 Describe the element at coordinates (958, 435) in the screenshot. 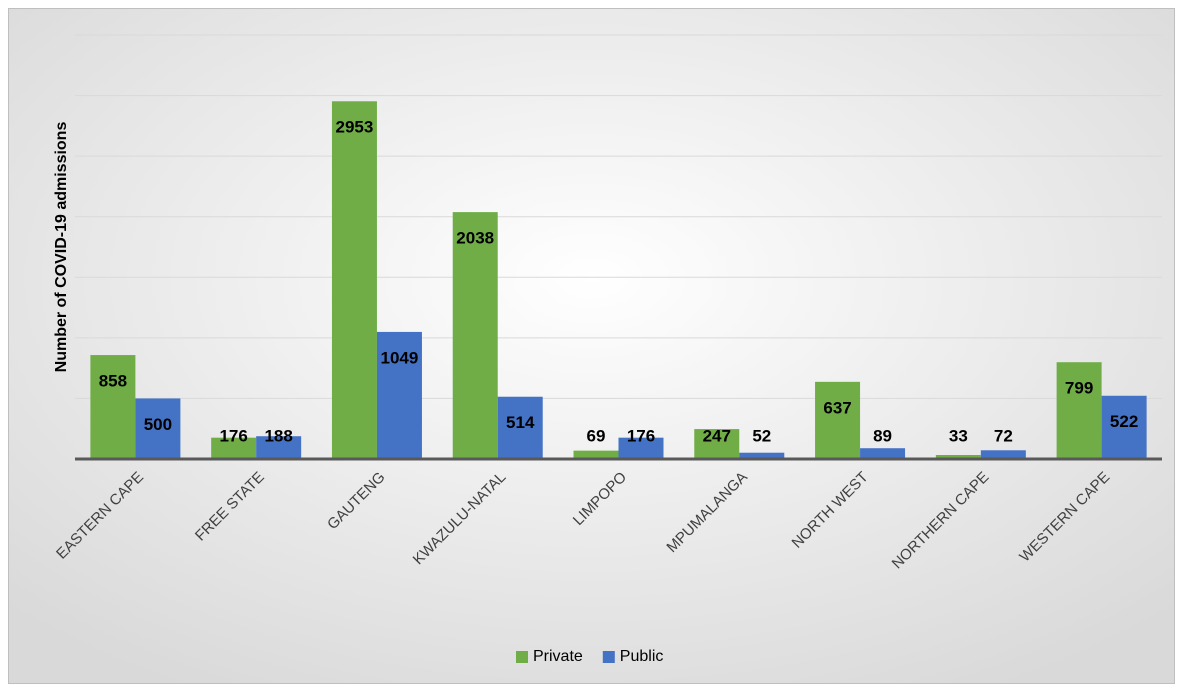

I see `data-label: 33` at that location.